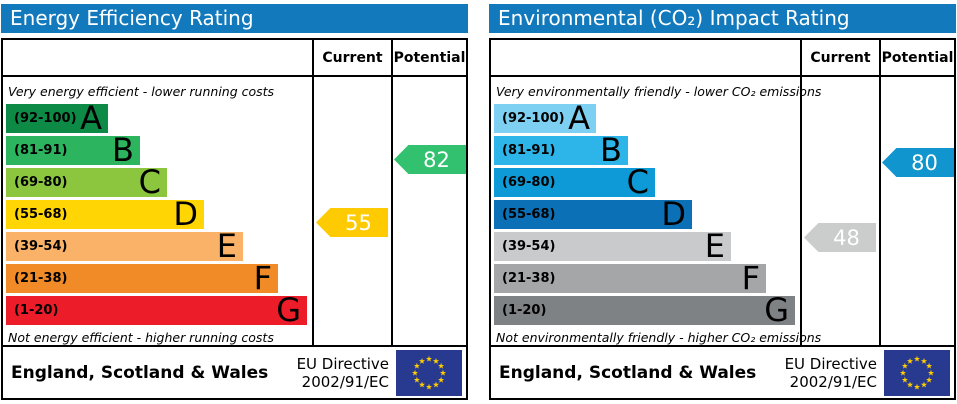  Describe the element at coordinates (839, 211) in the screenshot. I see `current-column: 48` at that location.